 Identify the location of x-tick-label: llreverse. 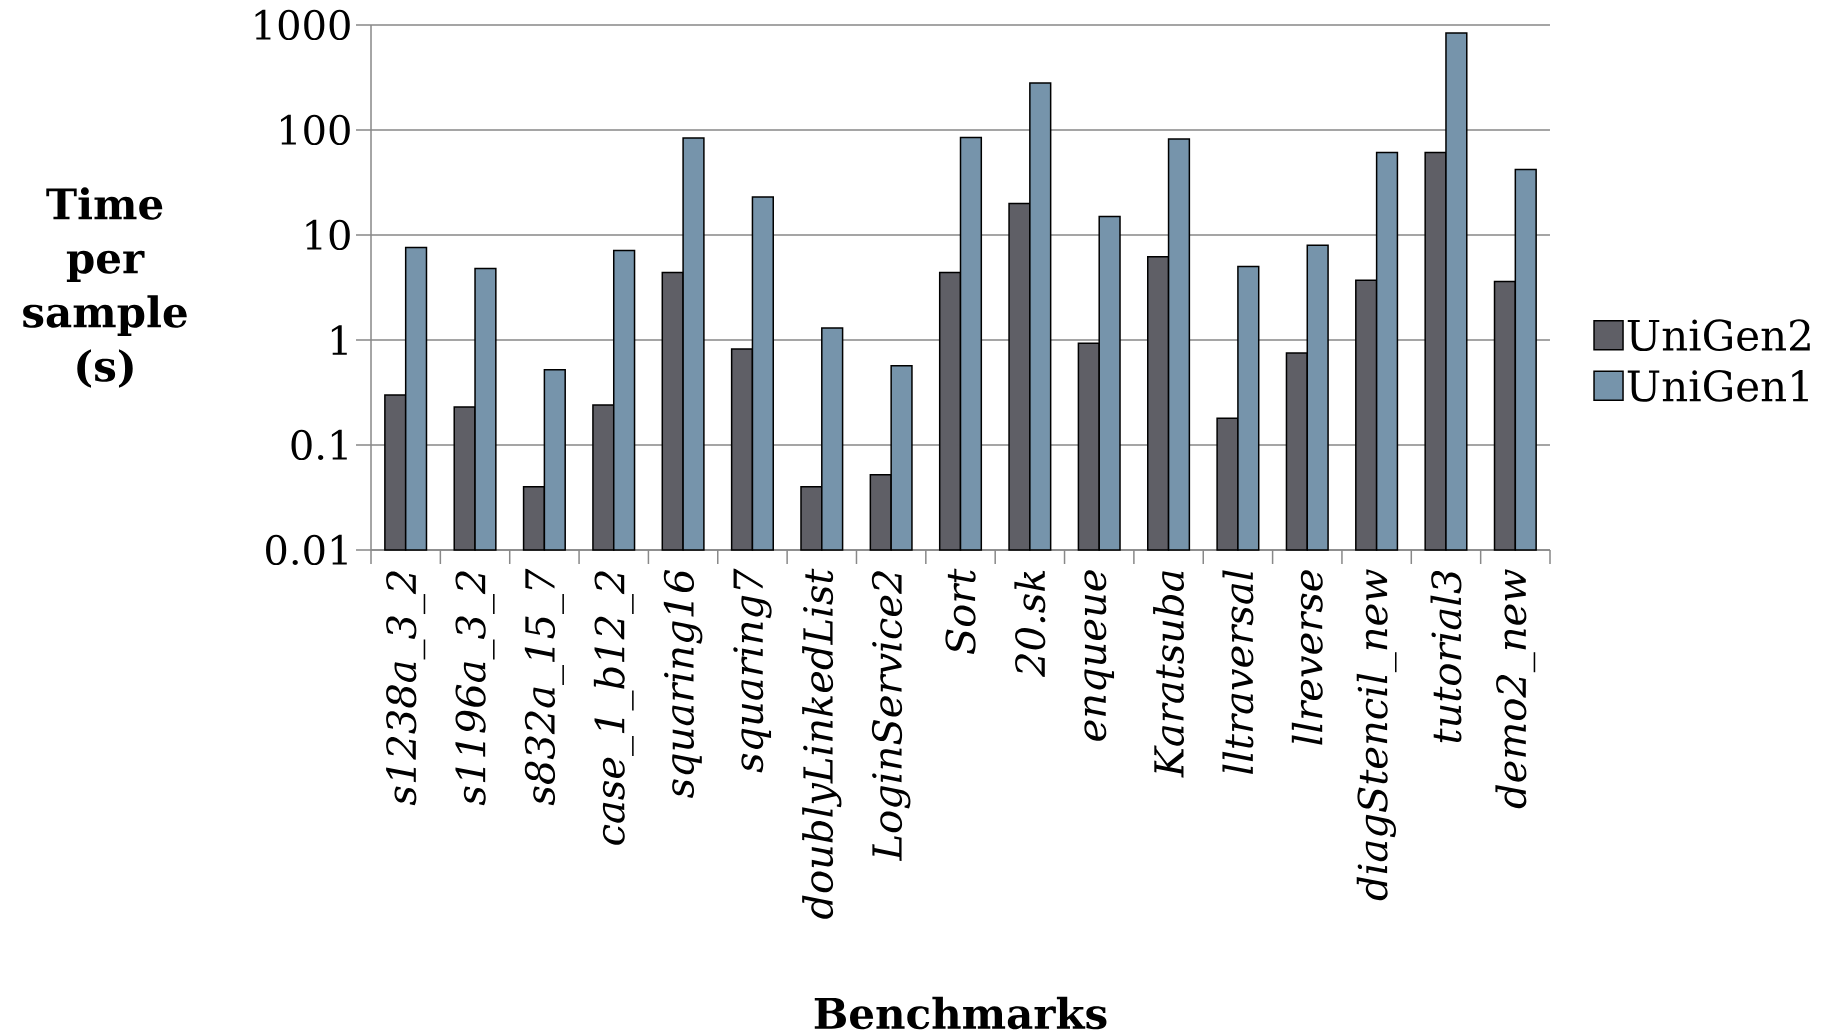
(1307, 657).